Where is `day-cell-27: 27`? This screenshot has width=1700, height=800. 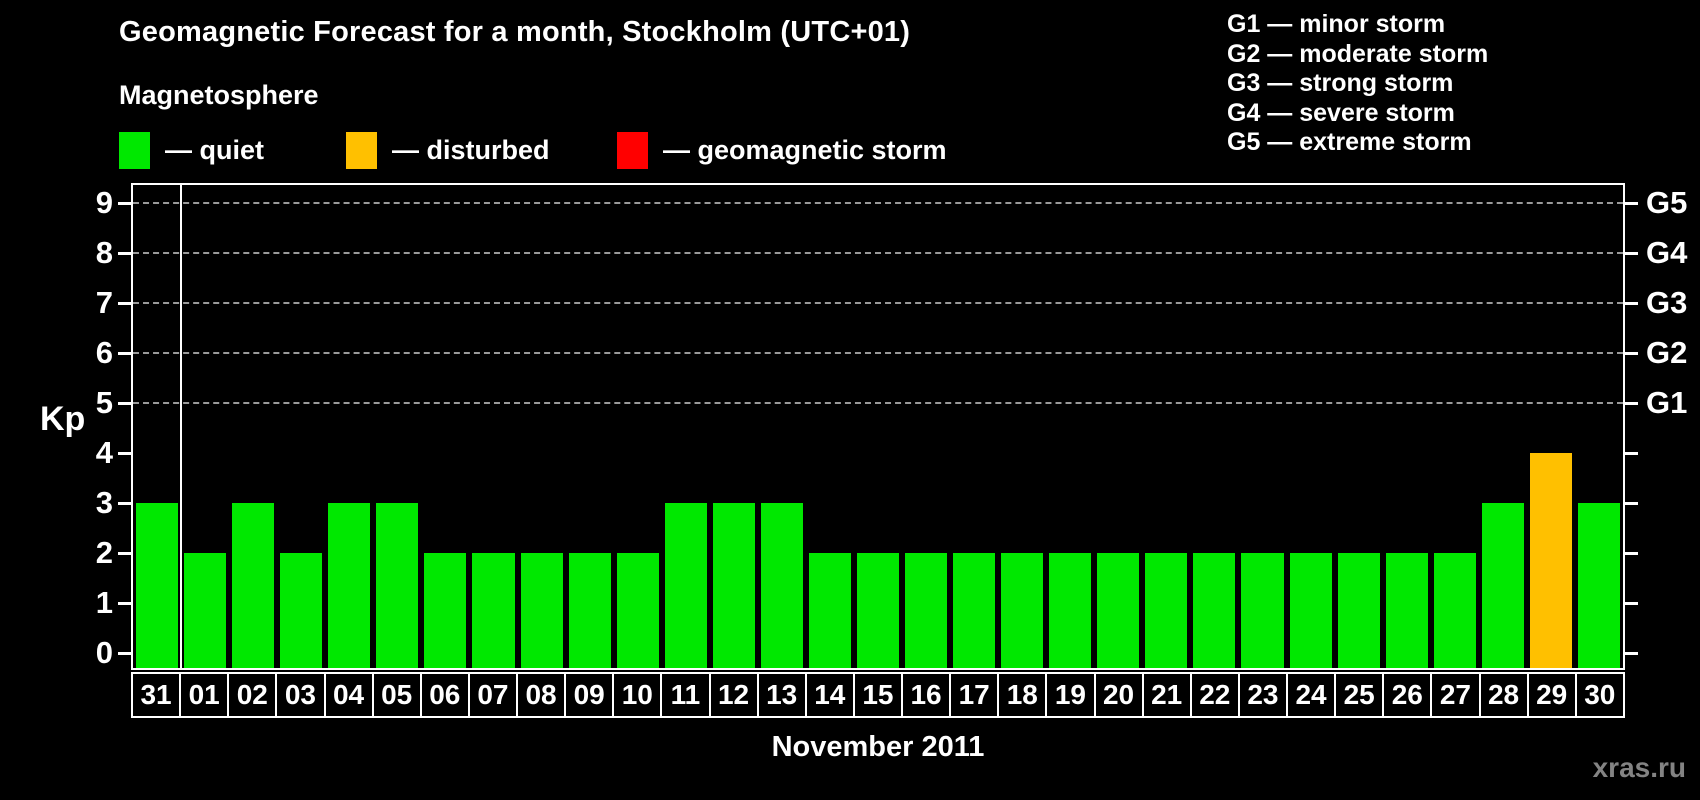 day-cell-27: 27 is located at coordinates (1455, 695).